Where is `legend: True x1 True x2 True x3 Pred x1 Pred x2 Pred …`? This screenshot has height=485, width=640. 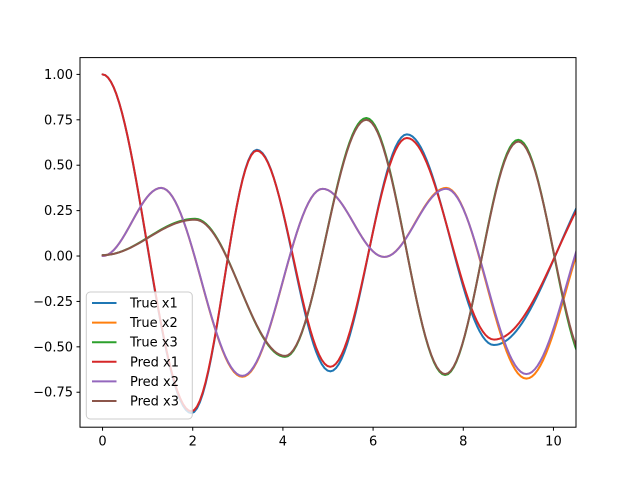 legend: True x1 True x2 True x3 Pred x1 Pred x2 Pred … is located at coordinates (139, 355).